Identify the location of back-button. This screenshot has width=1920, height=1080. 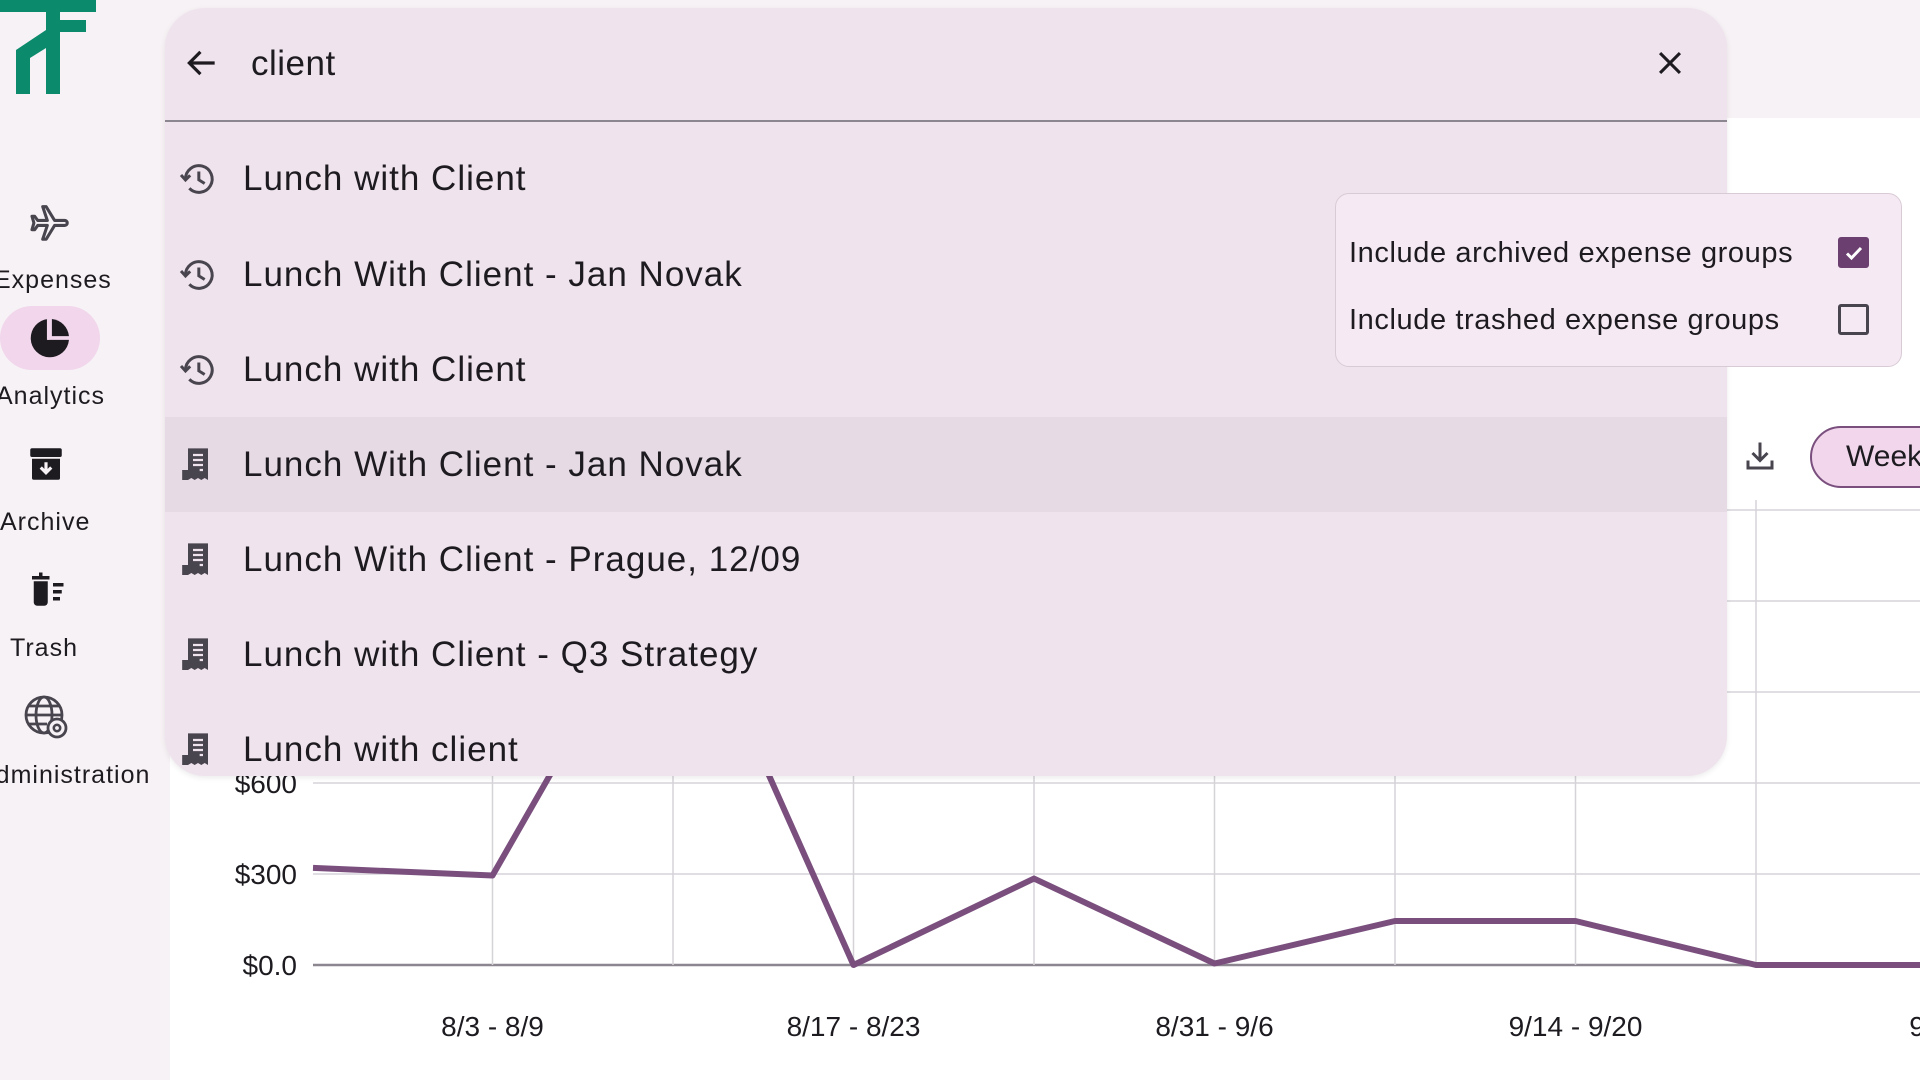
(202, 65).